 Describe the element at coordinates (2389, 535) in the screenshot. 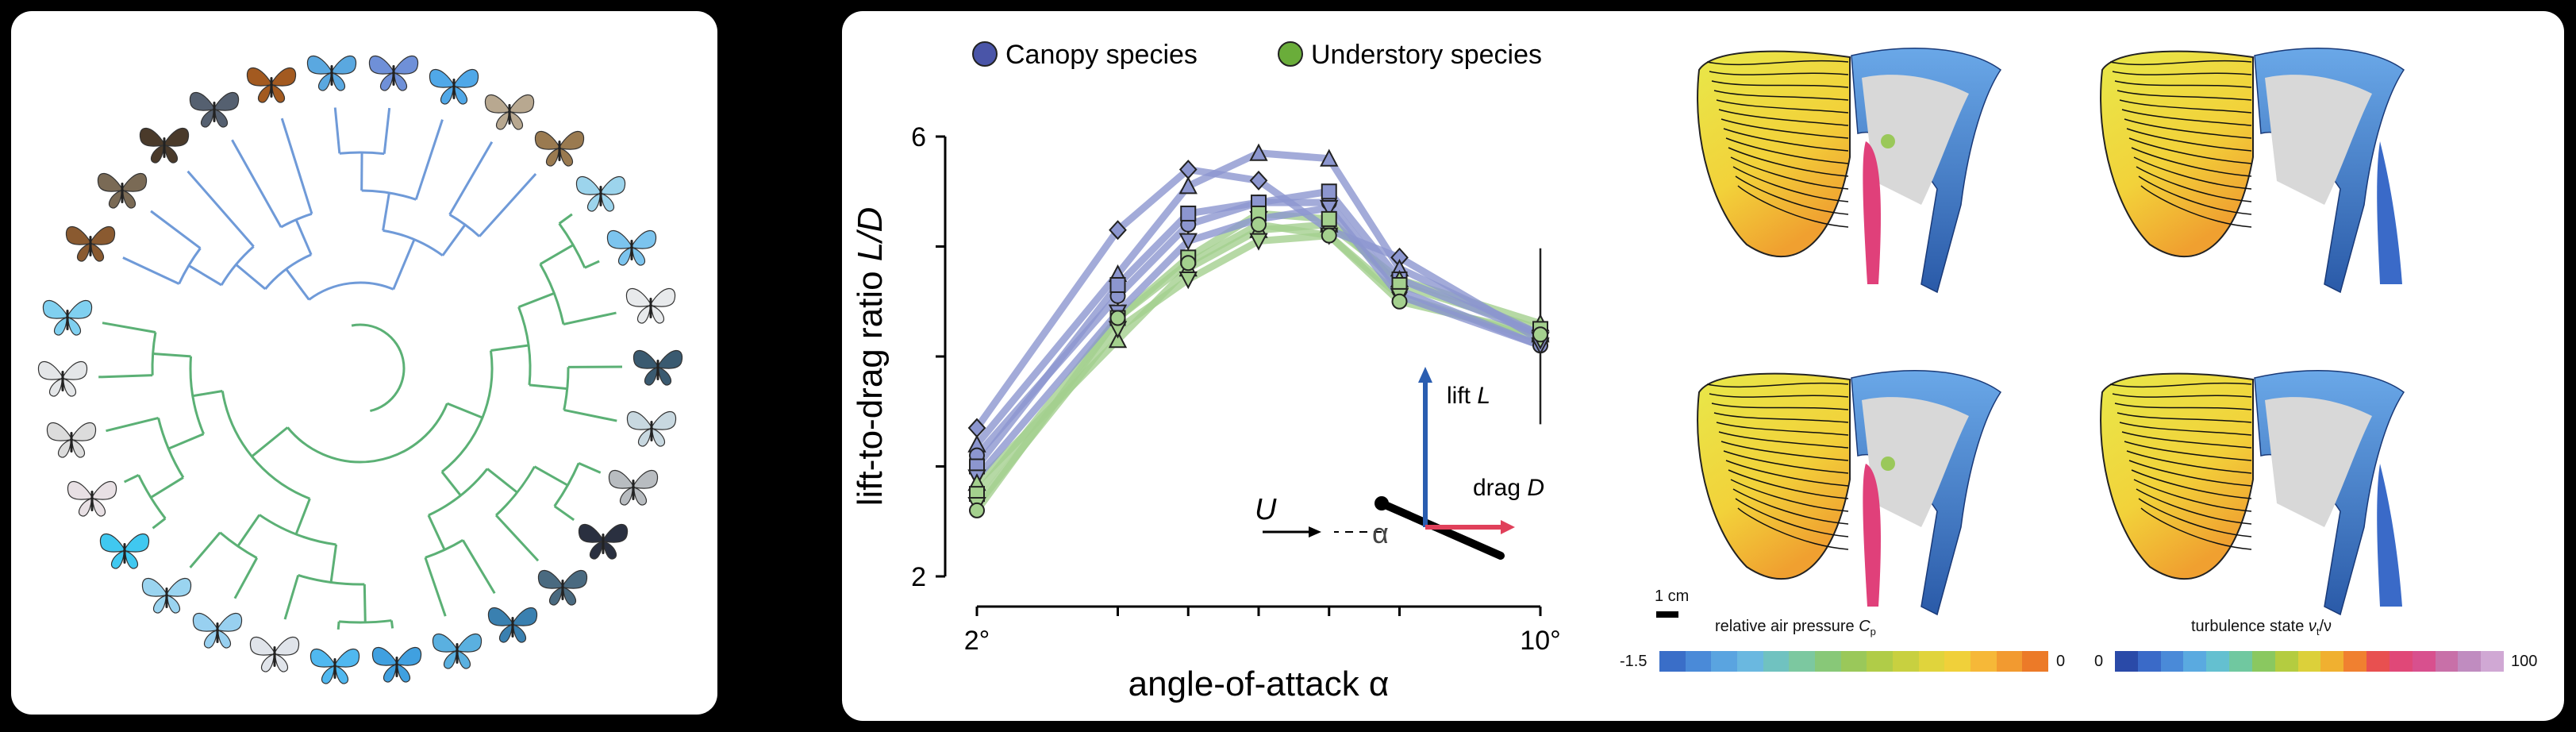

I see `tip-vortex` at that location.